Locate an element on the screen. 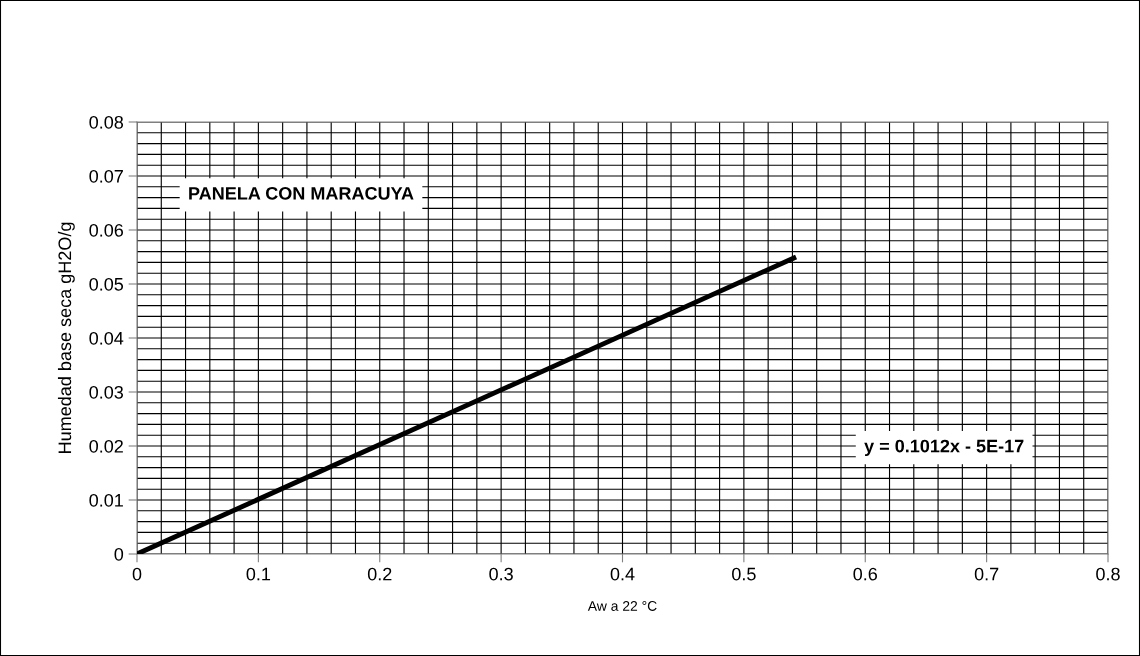 The image size is (1140, 656). y-tick-label: 0.08 is located at coordinates (106, 122).